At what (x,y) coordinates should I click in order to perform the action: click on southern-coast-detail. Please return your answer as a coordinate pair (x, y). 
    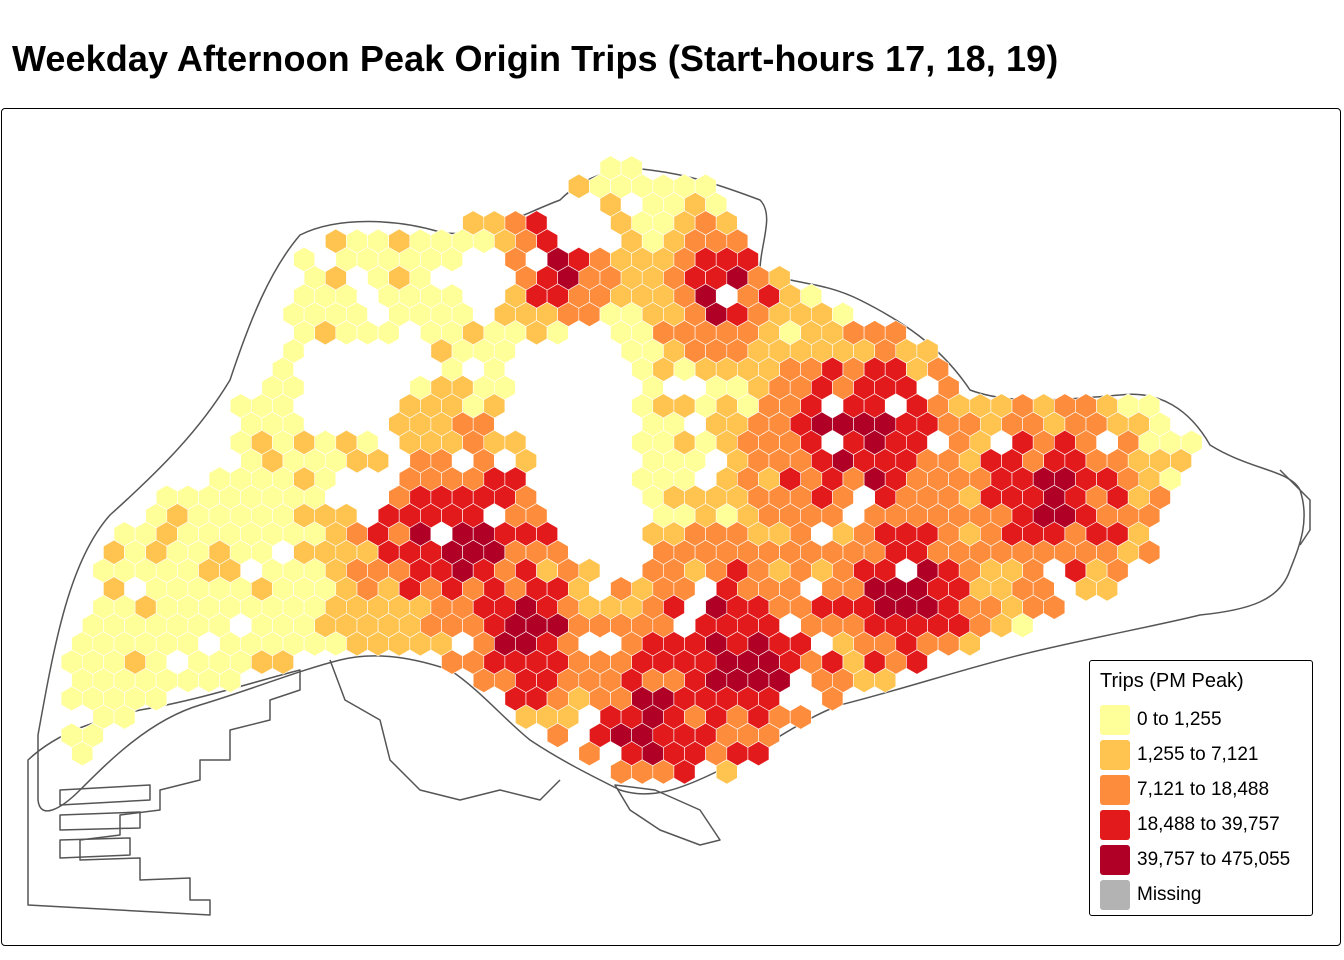
    Looking at the image, I should click on (445, 730).